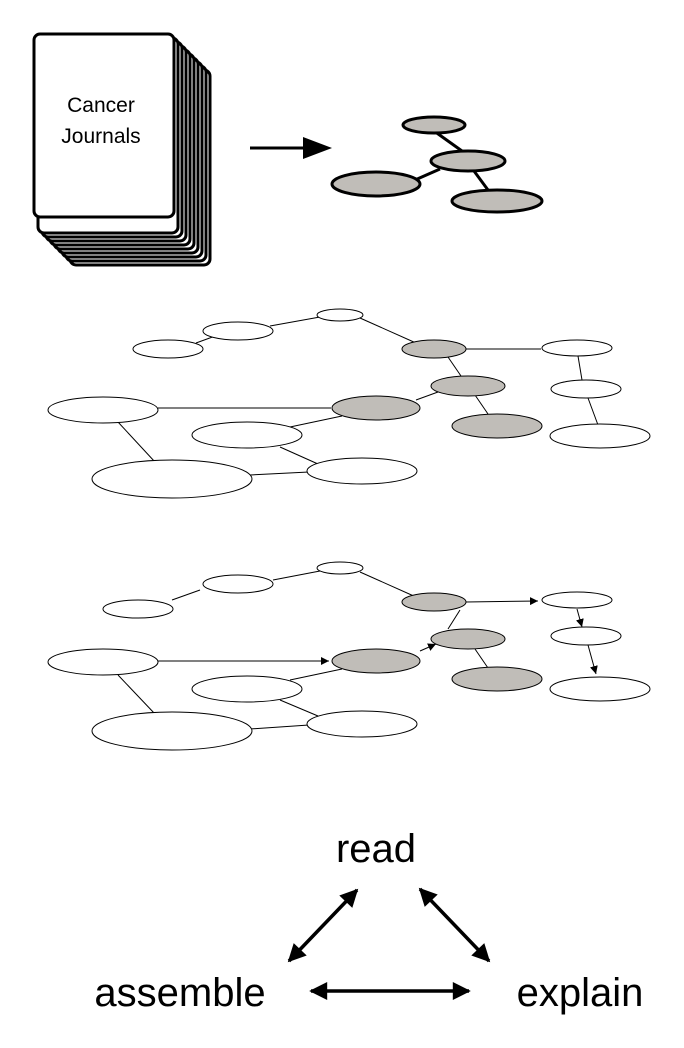 The height and width of the screenshot is (1048, 684). Describe the element at coordinates (454, 925) in the screenshot. I see `double-arrow-read-explain` at that location.